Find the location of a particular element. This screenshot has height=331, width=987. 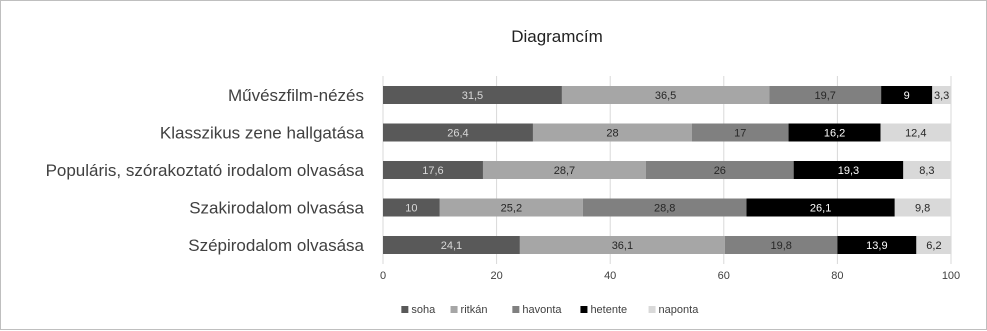

value-label-havonta-0: 19,7 is located at coordinates (824, 96).